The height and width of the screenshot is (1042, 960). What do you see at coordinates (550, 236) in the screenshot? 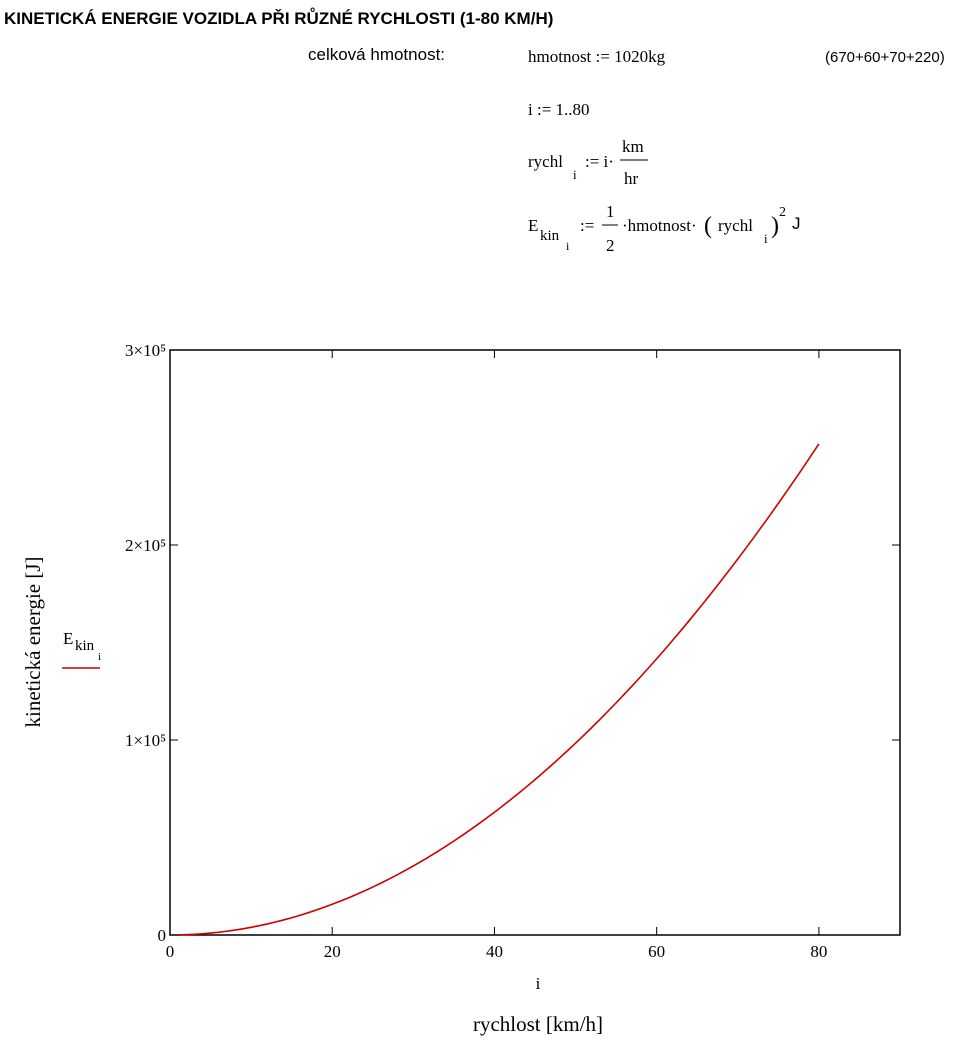
I see `formula-text: kin` at bounding box center [550, 236].